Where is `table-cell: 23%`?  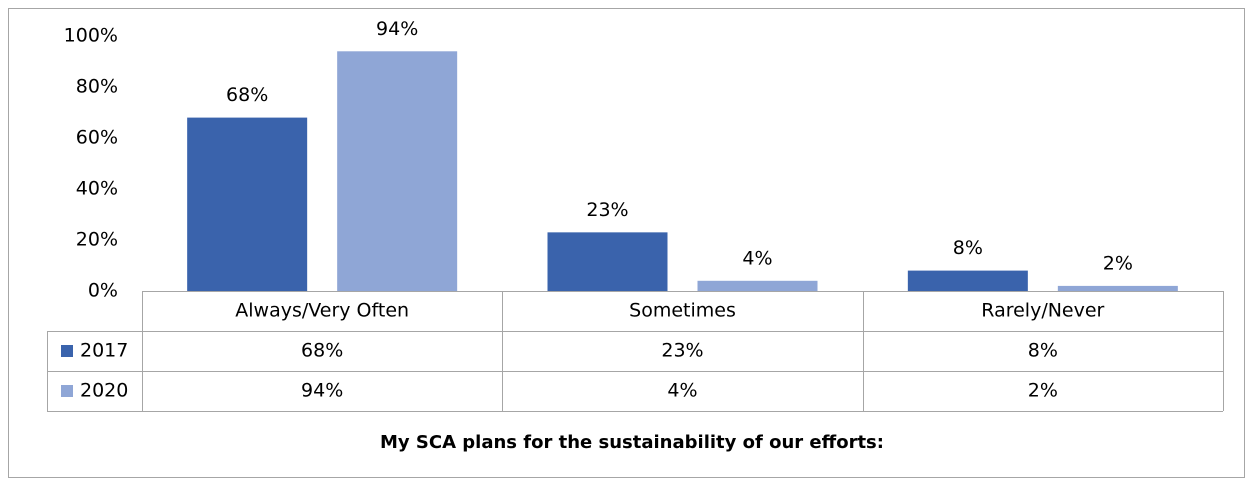
table-cell: 23% is located at coordinates (682, 351).